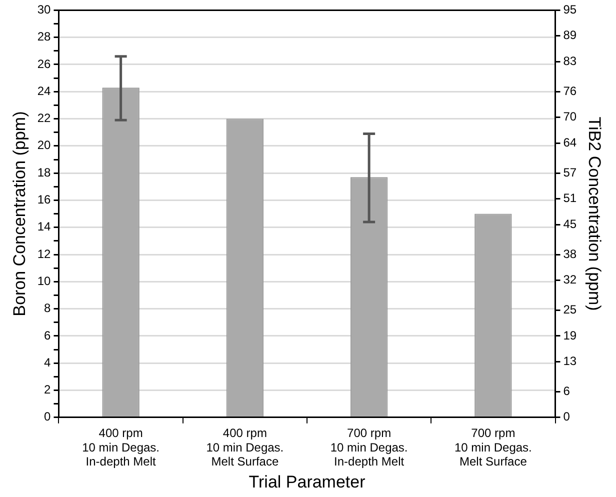  What do you see at coordinates (570, 361) in the screenshot?
I see `y2-tick-label: 13` at bounding box center [570, 361].